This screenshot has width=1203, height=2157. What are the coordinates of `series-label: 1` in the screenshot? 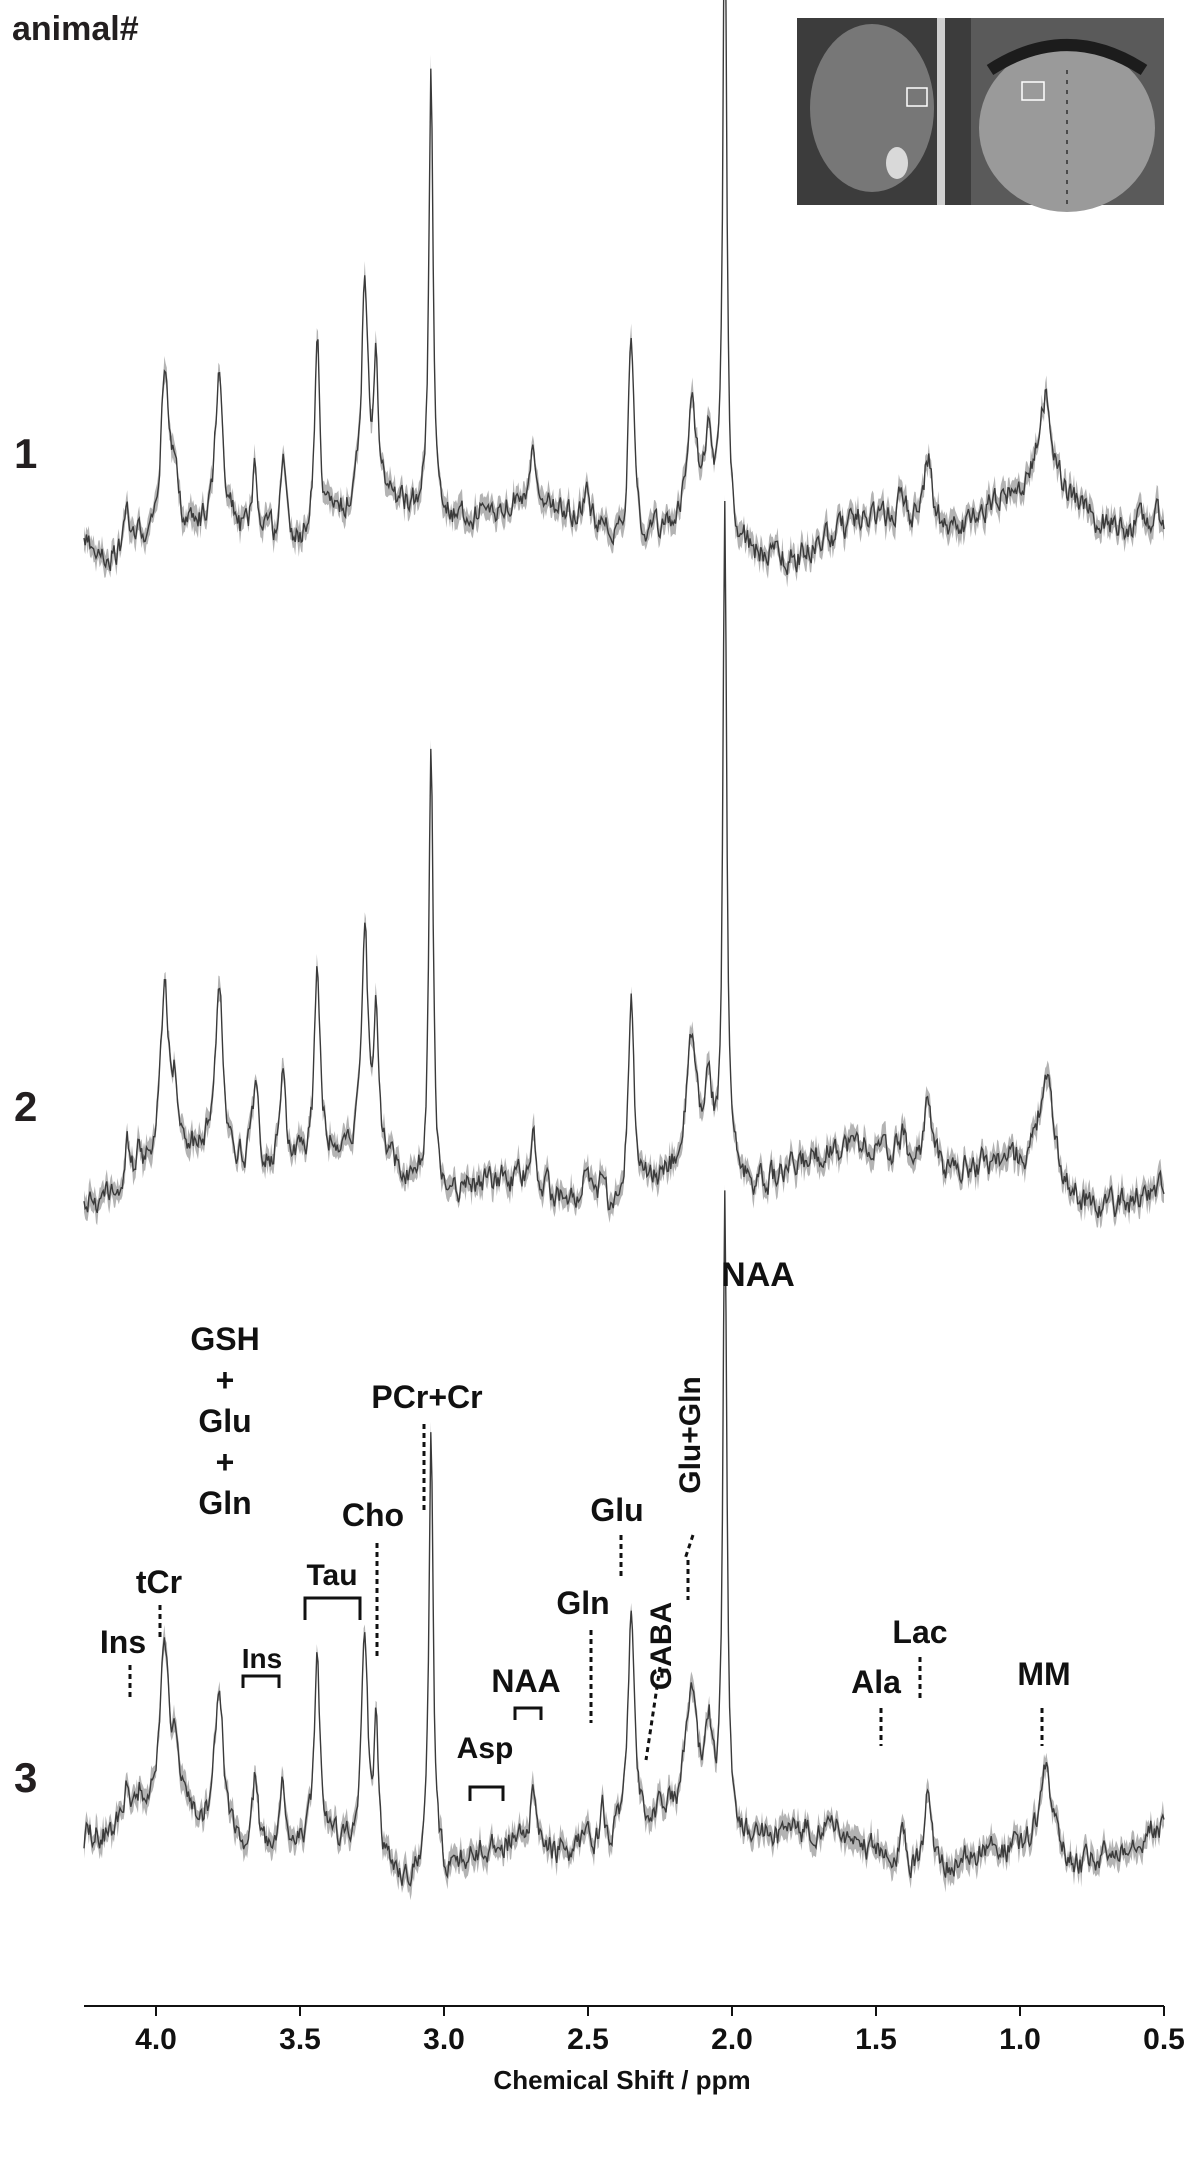 It's located at (25, 453).